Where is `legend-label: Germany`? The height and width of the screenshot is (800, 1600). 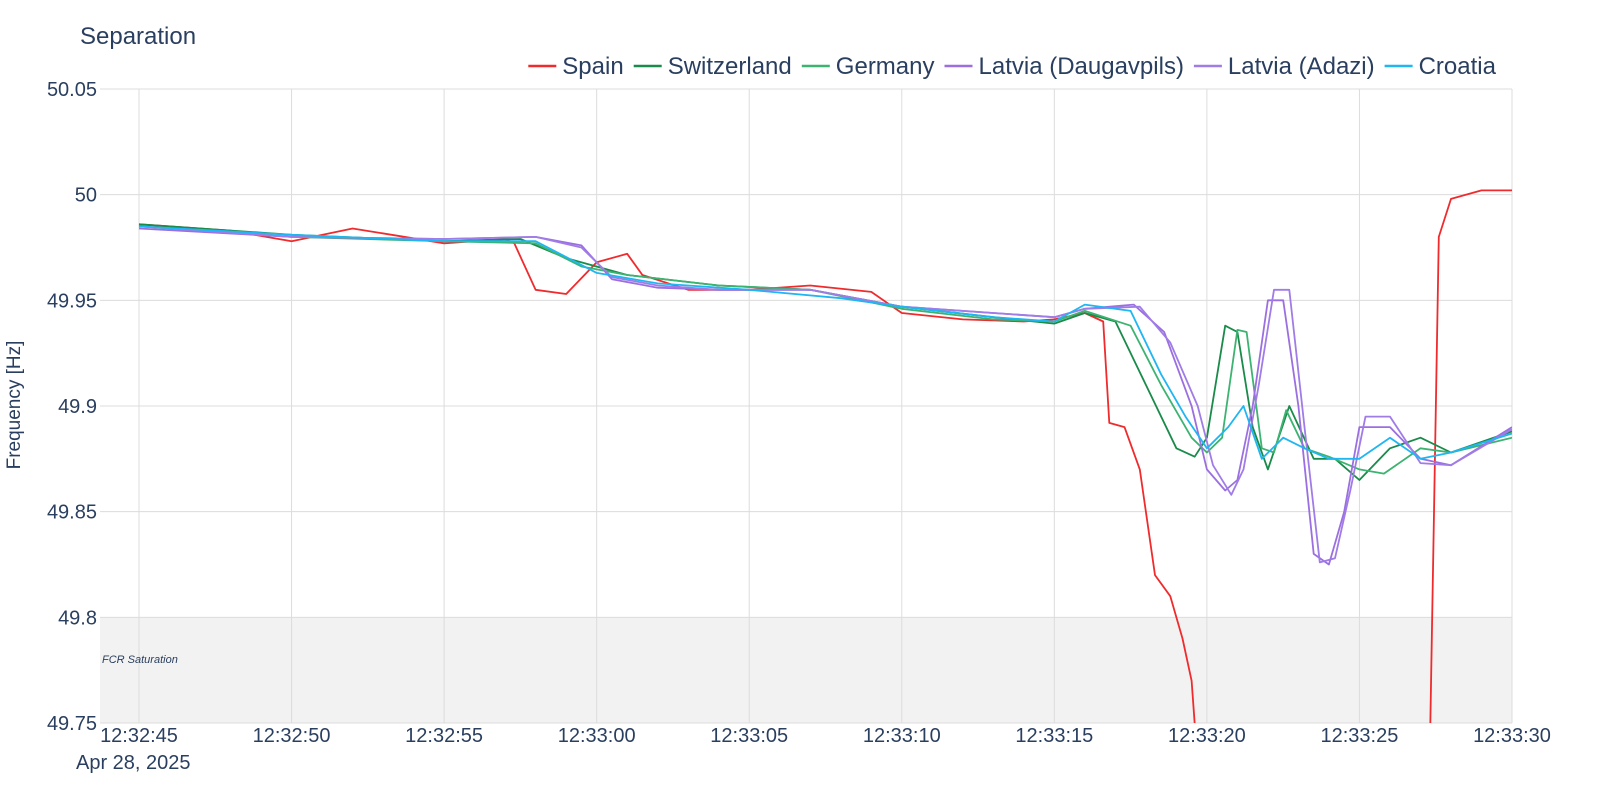
legend-label: Germany is located at coordinates (885, 66).